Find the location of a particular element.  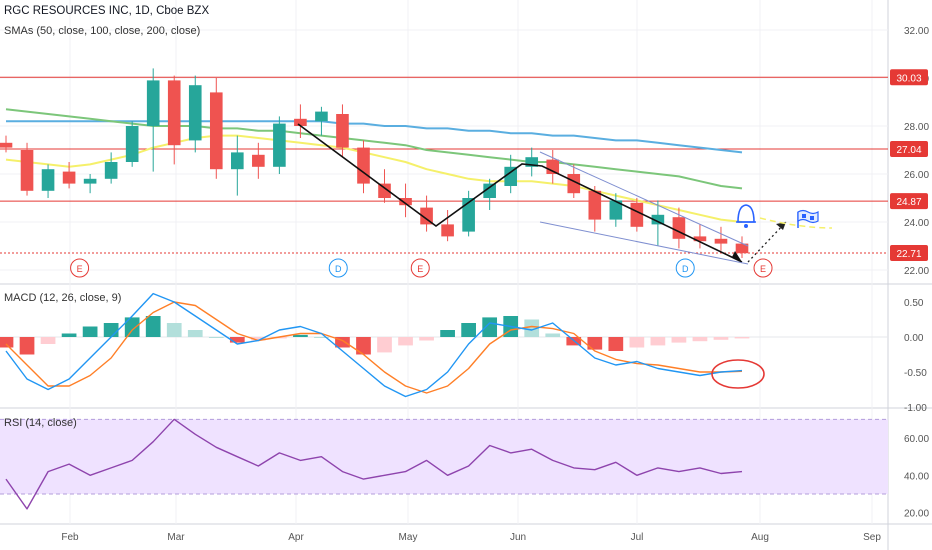

chart-title: RGC RESOURCES INC, 1D, Cboe BZX is located at coordinates (107, 11).